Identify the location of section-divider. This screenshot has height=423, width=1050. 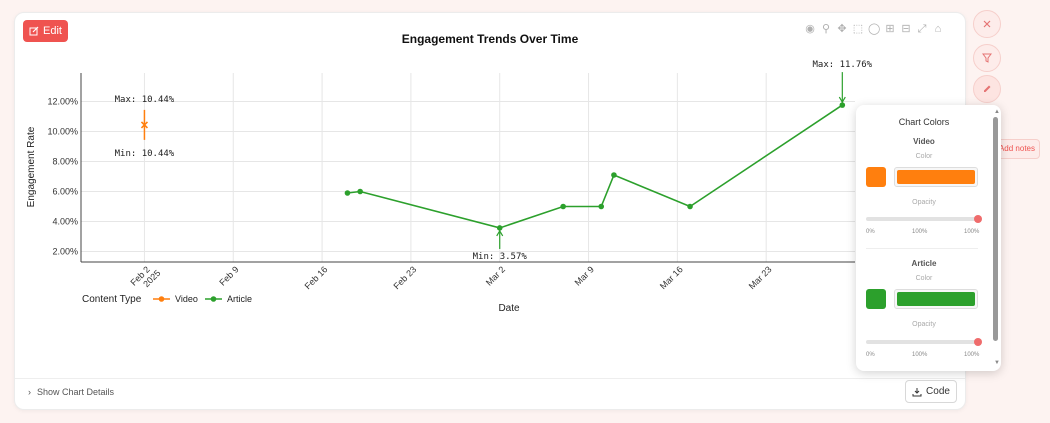
(922, 248).